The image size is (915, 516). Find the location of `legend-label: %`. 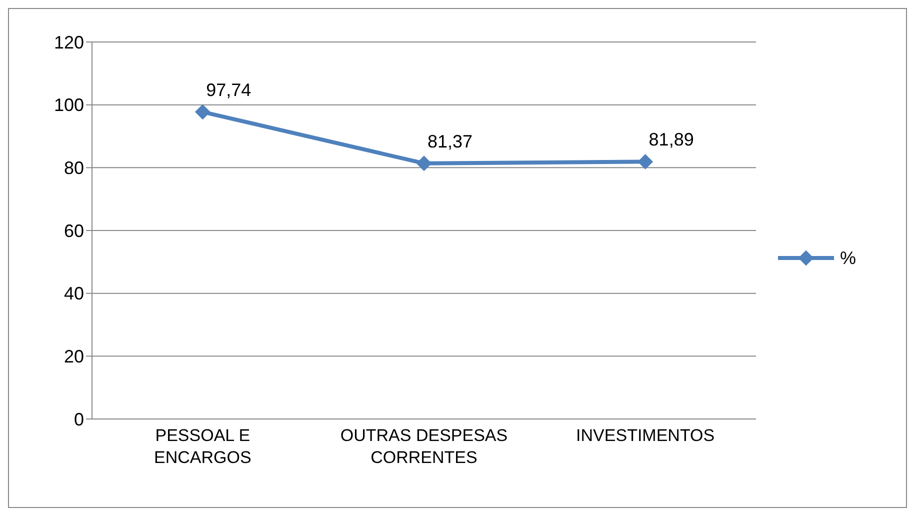

legend-label: % is located at coordinates (848, 258).